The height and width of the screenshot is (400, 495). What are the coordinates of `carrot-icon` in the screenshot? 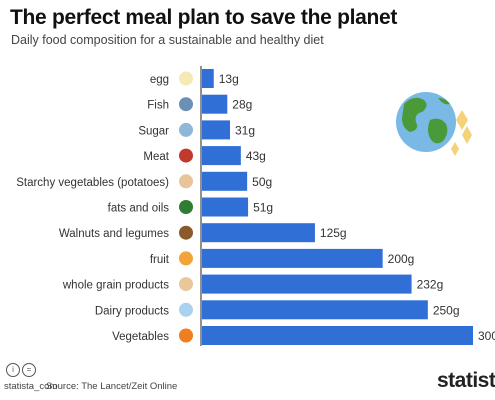 It's located at (186, 335).